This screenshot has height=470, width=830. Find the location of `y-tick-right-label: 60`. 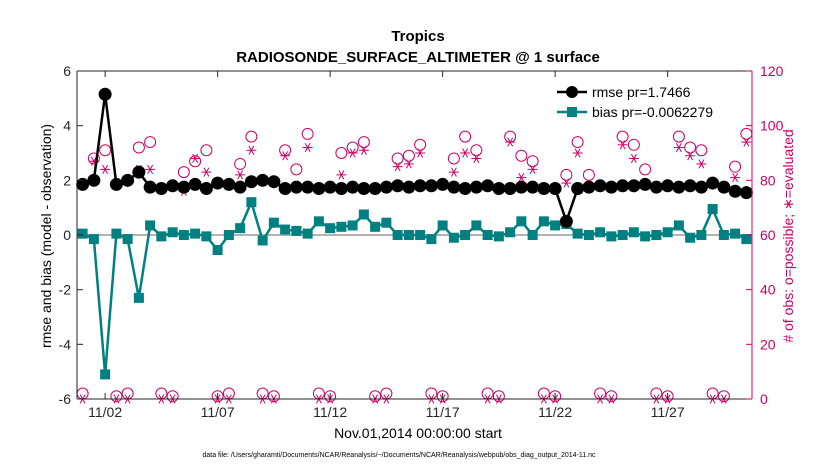

y-tick-right-label: 60 is located at coordinates (768, 235).